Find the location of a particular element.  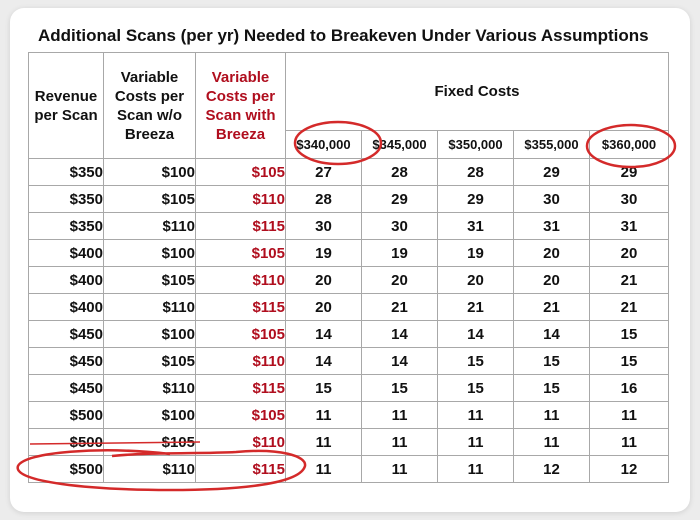

variable-without-header-line: Scan w/o is located at coordinates (149, 115).